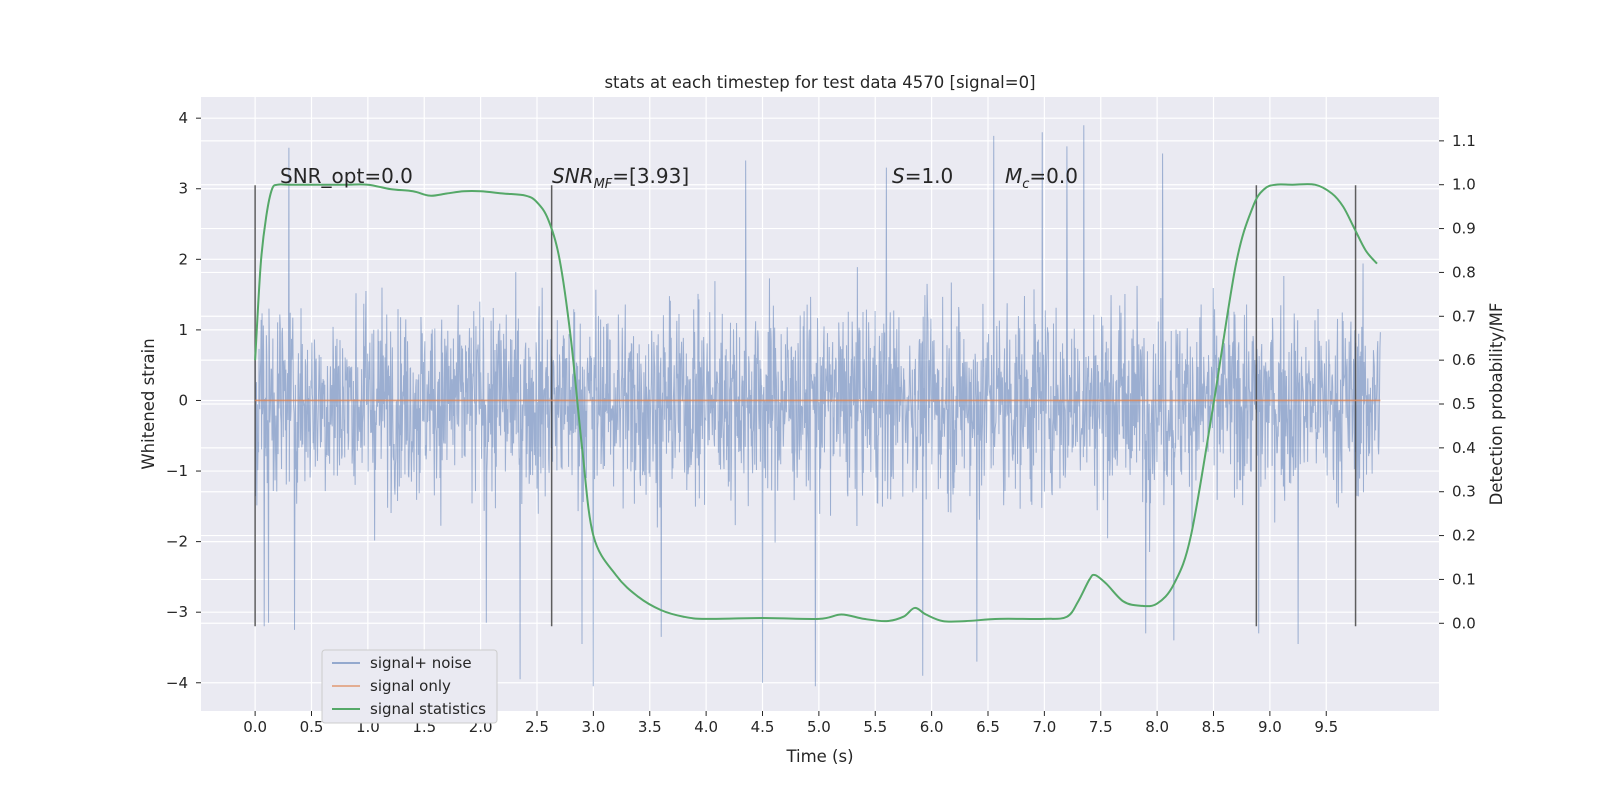  I want to click on y-left-tick-label-6: 2, so click(183, 259).